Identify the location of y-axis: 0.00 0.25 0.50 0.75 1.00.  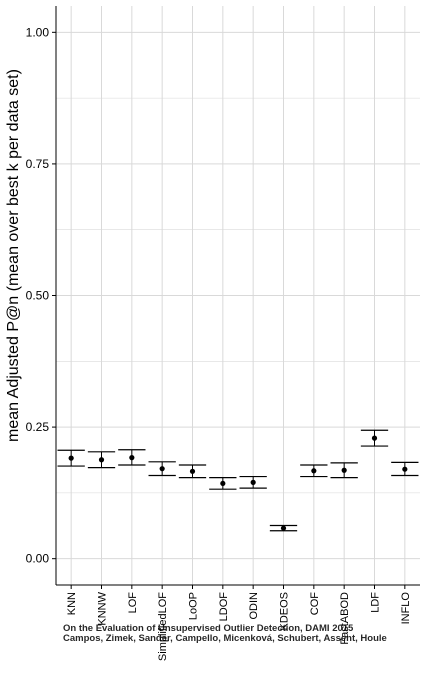
(41, 295).